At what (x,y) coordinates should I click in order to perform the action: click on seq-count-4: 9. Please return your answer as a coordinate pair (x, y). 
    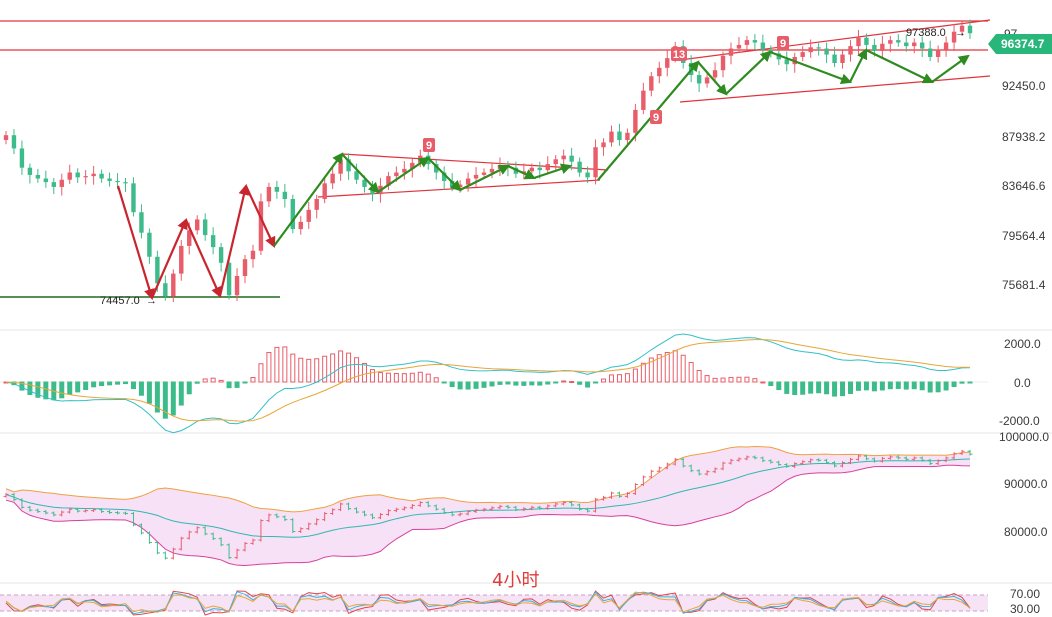
    Looking at the image, I should click on (783, 43).